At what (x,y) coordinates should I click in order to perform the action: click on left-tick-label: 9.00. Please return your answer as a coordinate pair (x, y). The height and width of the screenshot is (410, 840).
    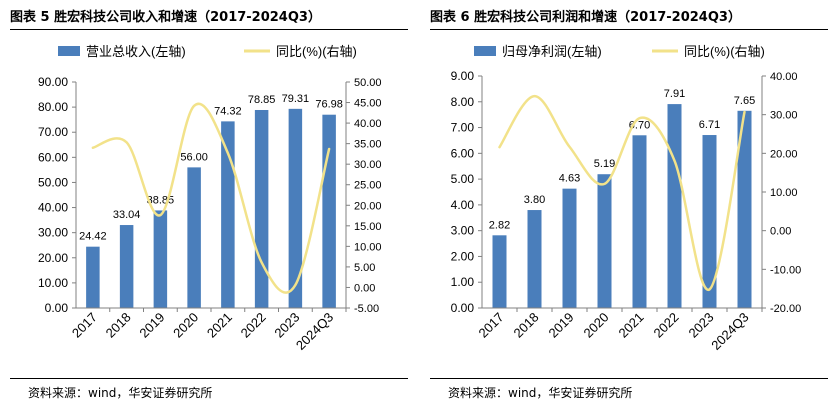
    Looking at the image, I should click on (463, 76).